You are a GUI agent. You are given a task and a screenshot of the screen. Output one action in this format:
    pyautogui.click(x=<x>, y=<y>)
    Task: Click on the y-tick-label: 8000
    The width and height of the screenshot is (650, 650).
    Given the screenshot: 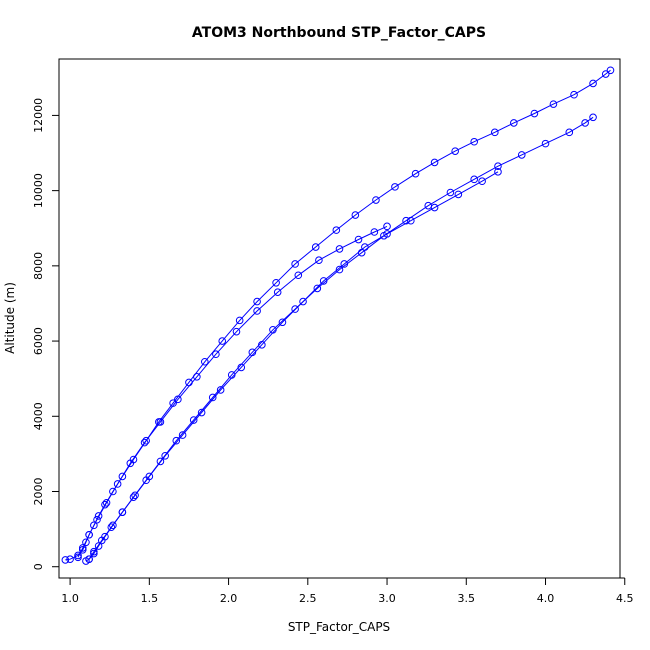 What is the action you would take?
    pyautogui.click(x=38, y=266)
    